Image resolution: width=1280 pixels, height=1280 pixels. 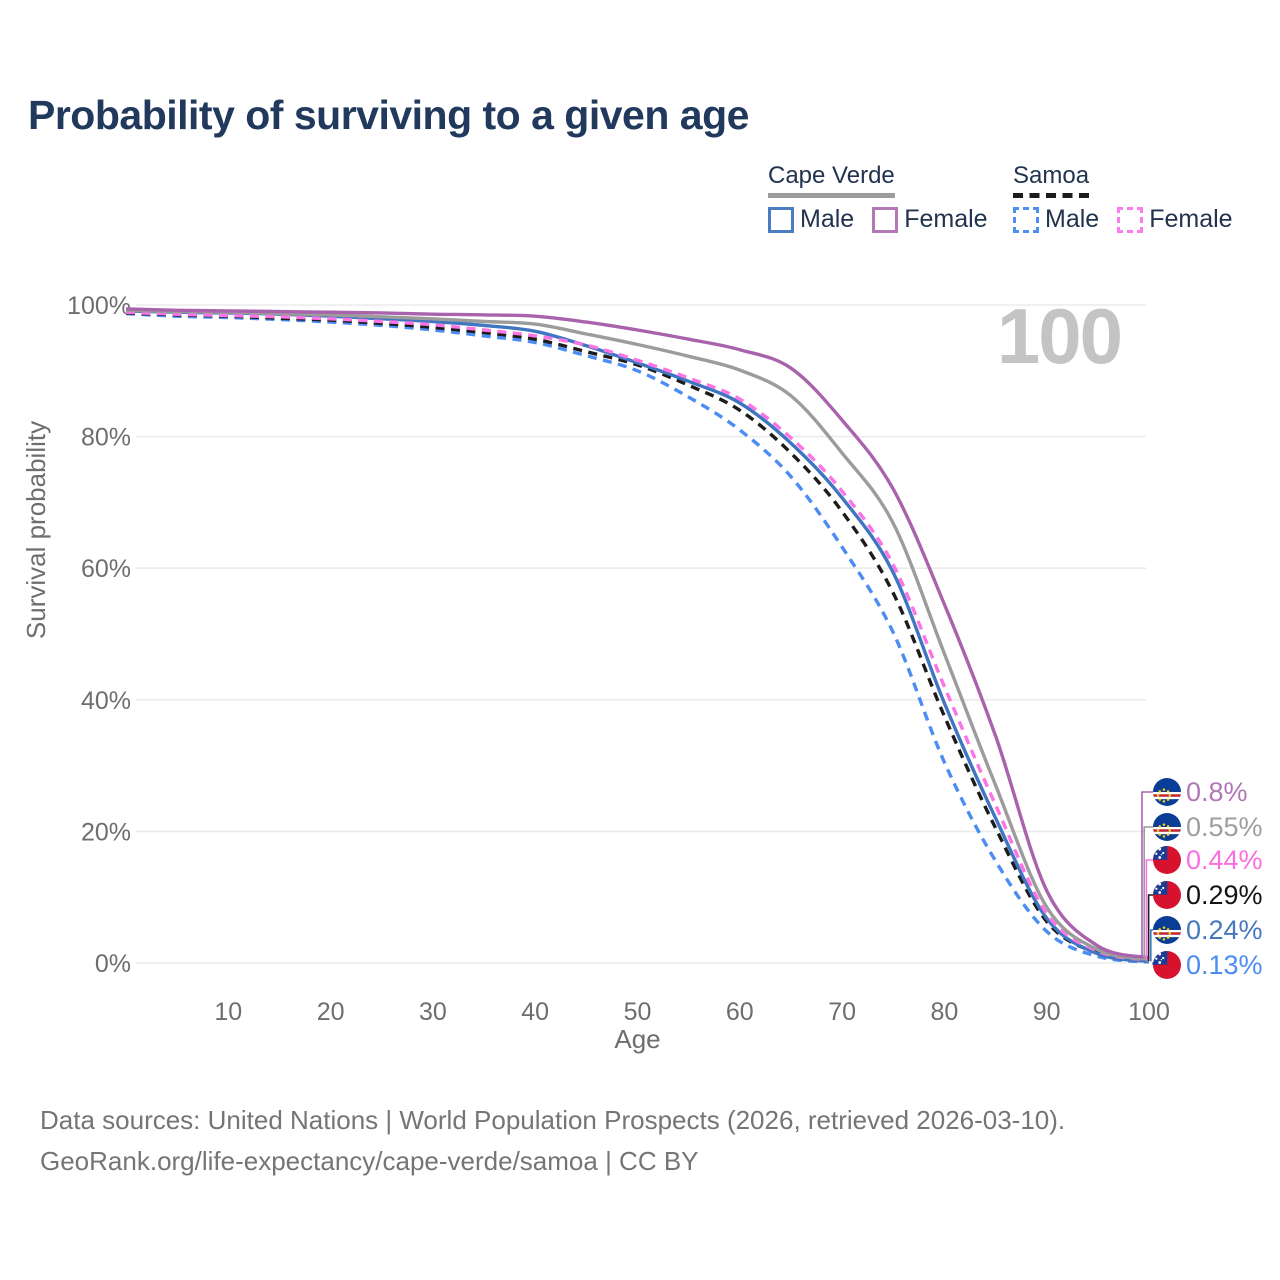 What do you see at coordinates (1224, 930) in the screenshot?
I see `end-label-cape-verde-male: 0.24%` at bounding box center [1224, 930].